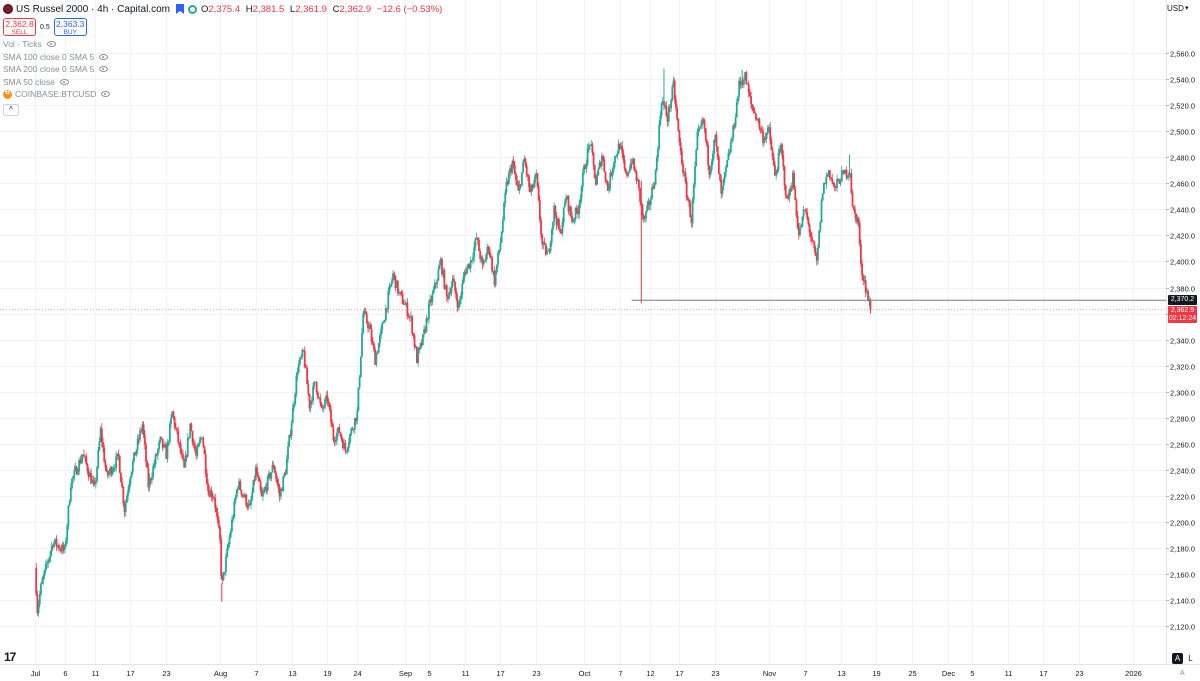 The height and width of the screenshot is (681, 1200). Describe the element at coordinates (1182, 627) in the screenshot. I see `price-tick-label: 2,120.0` at that location.